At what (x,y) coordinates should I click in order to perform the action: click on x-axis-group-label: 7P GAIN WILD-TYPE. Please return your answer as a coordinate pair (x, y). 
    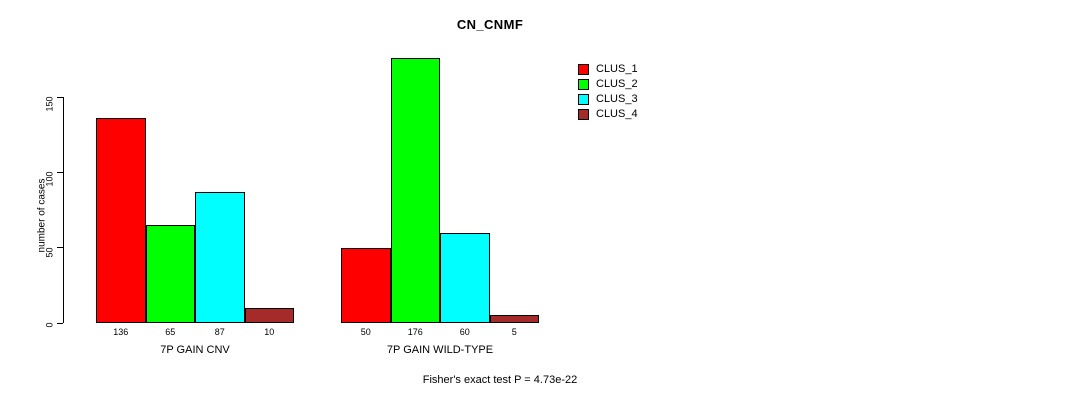
    Looking at the image, I should click on (440, 350).